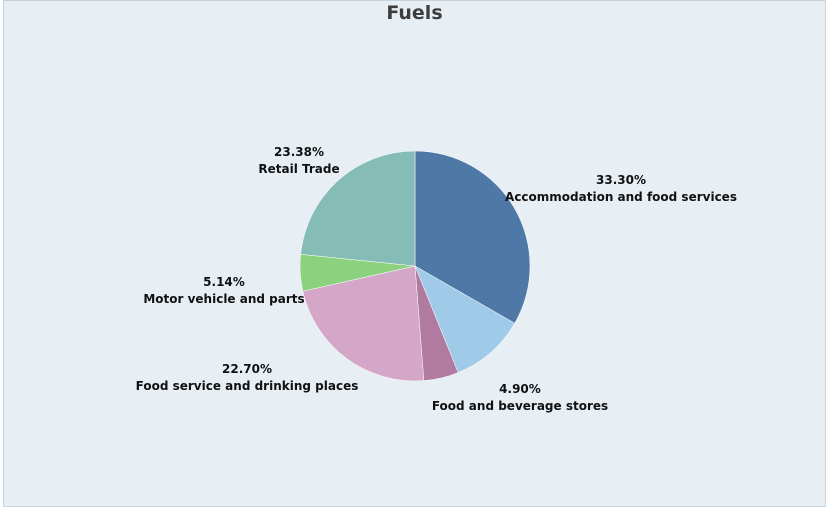  What do you see at coordinates (520, 406) in the screenshot?
I see `label-food-beverage-name: Food and beverage stores` at bounding box center [520, 406].